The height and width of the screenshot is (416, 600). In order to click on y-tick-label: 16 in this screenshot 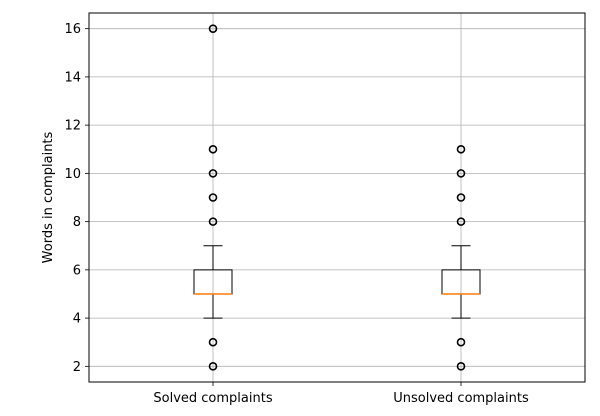, I will do `click(72, 29)`.